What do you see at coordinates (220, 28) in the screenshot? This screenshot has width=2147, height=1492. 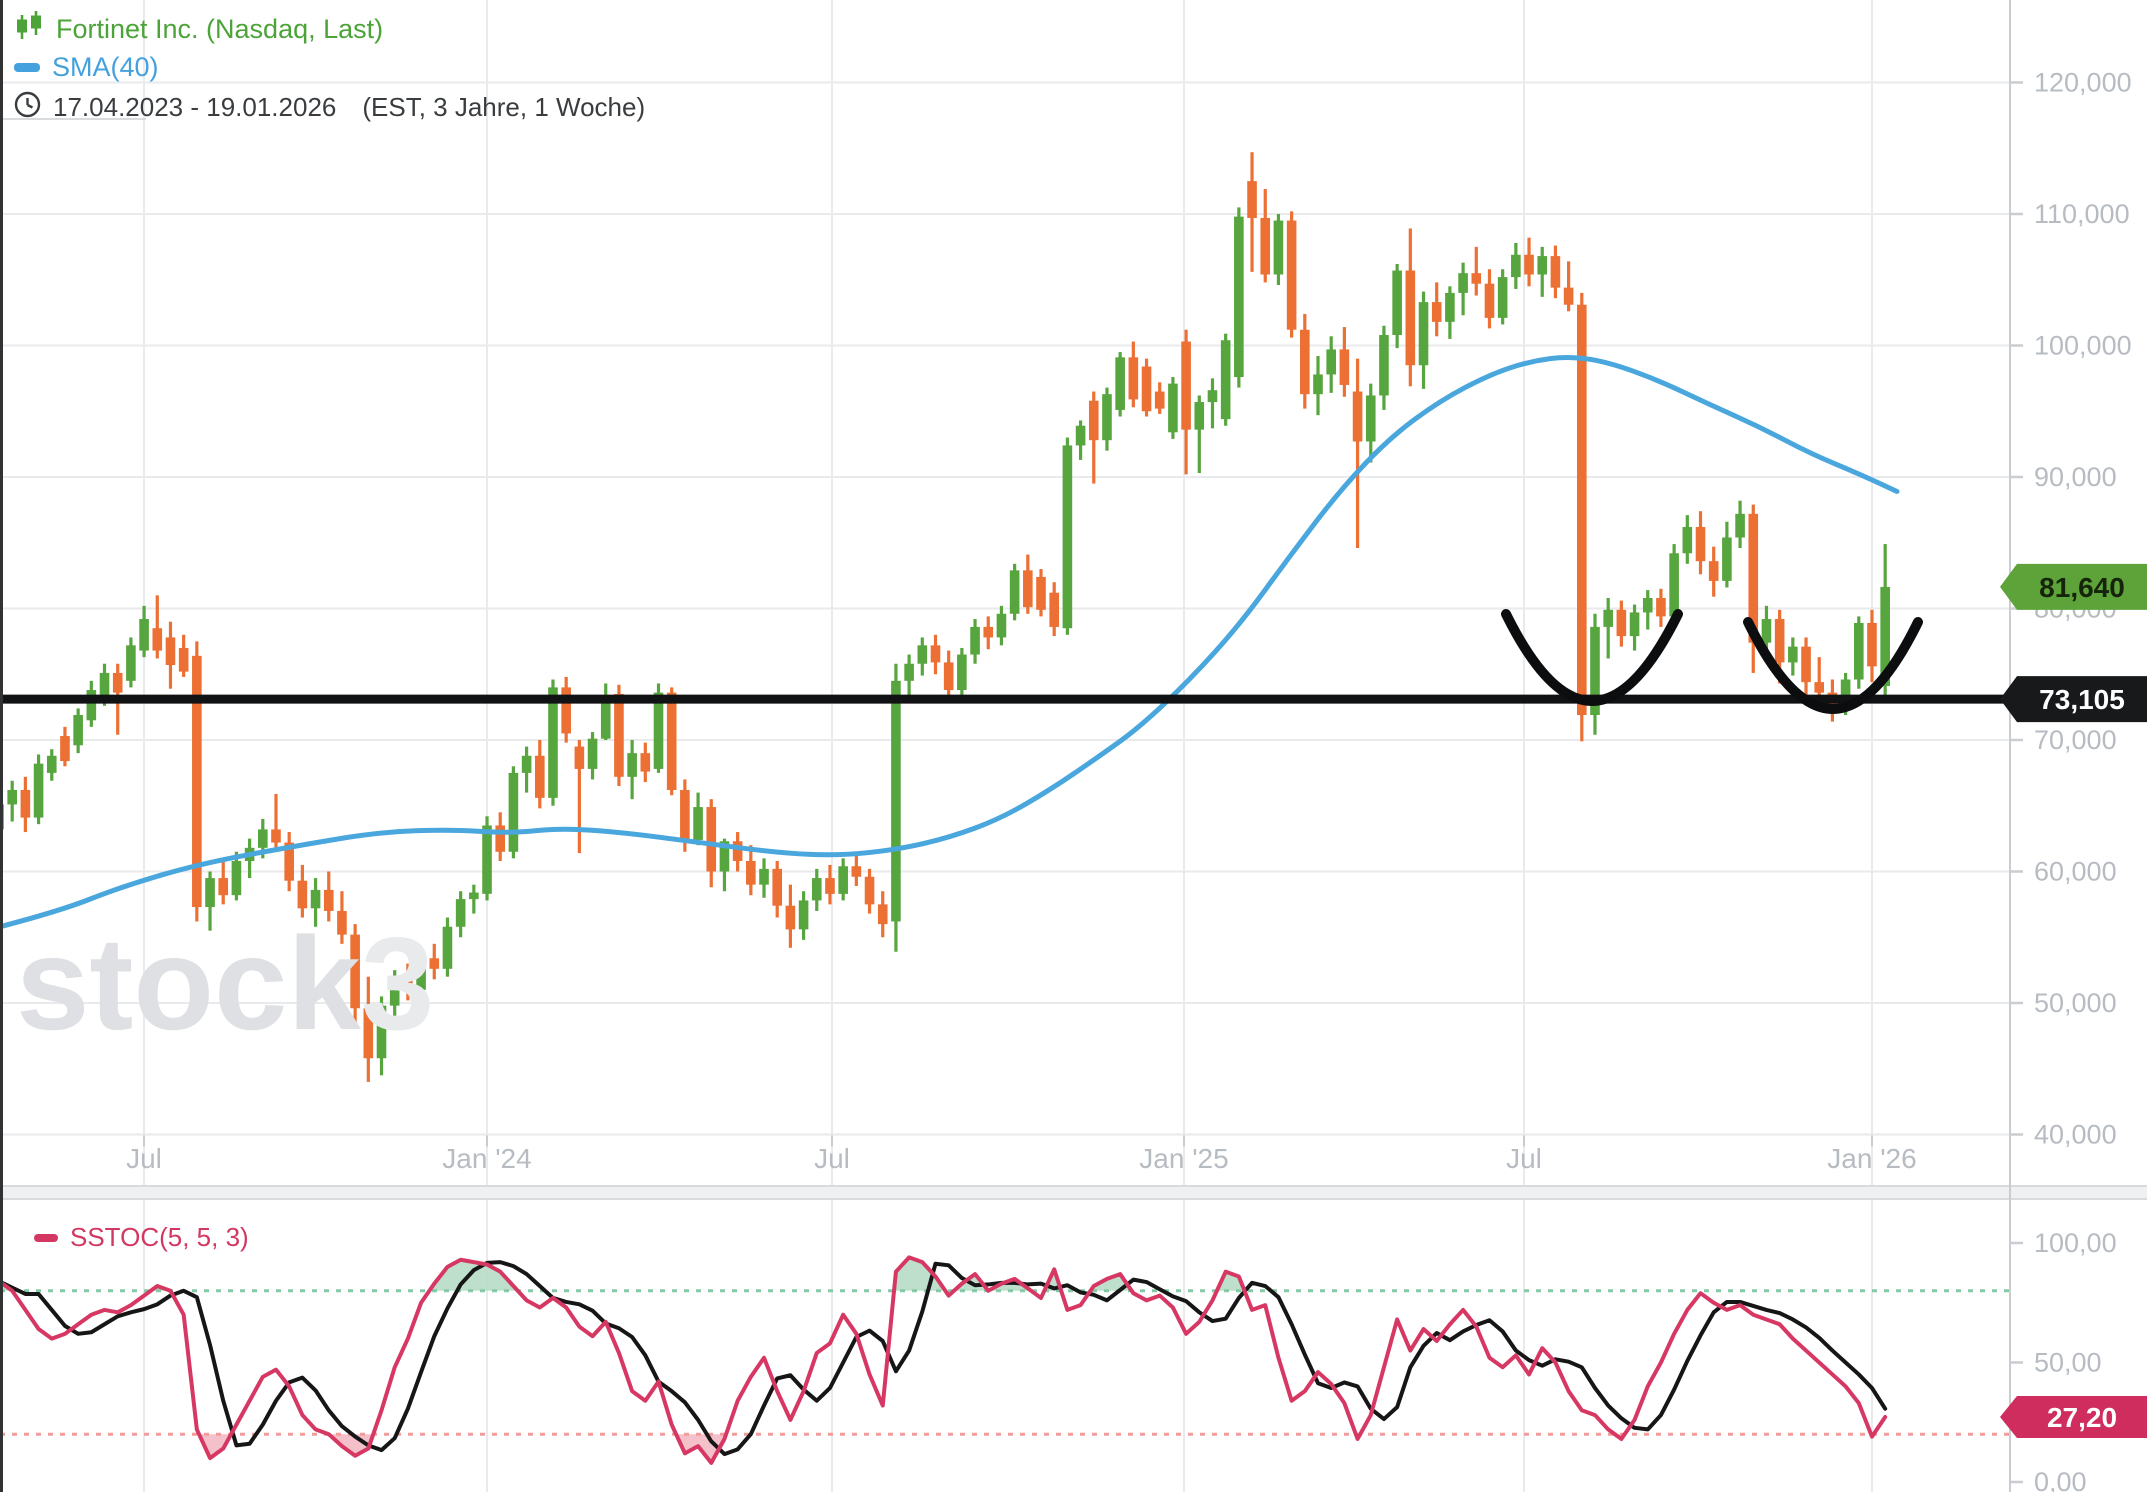 I see `legend-symbol-label: Fortinet Inc. (Nasdaq, Last)` at bounding box center [220, 28].